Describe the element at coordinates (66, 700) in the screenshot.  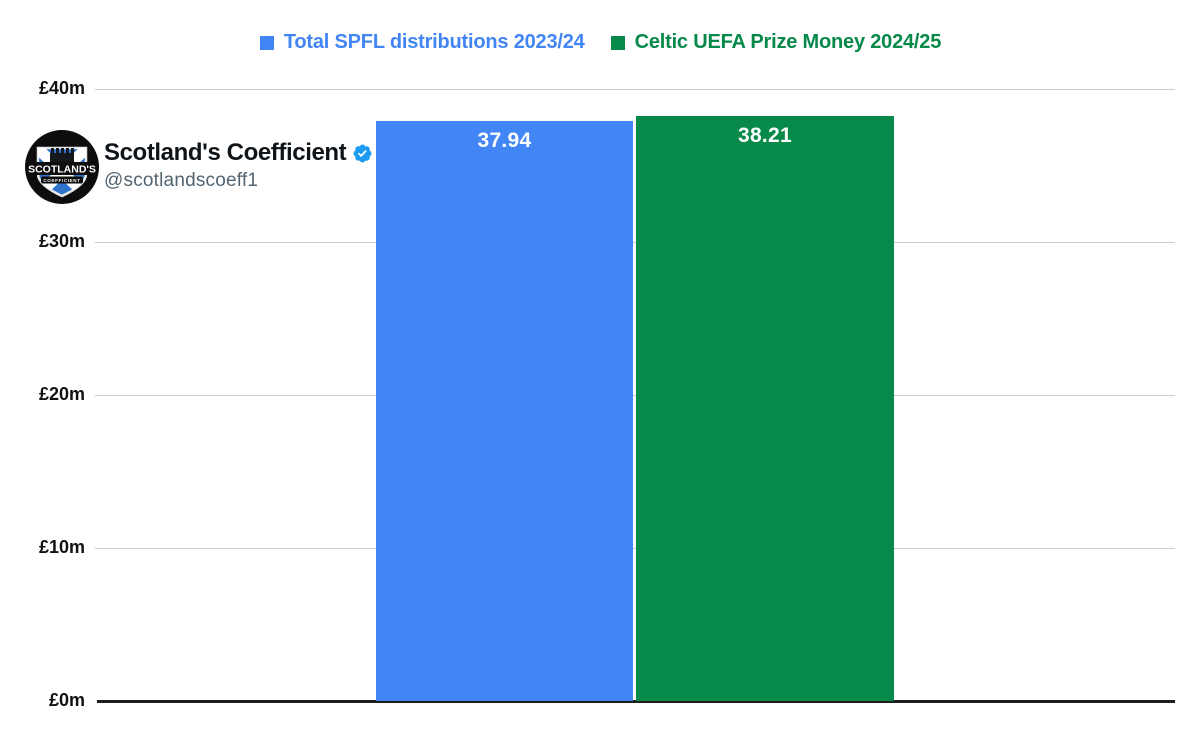
I see `ytick-label: £0m` at that location.